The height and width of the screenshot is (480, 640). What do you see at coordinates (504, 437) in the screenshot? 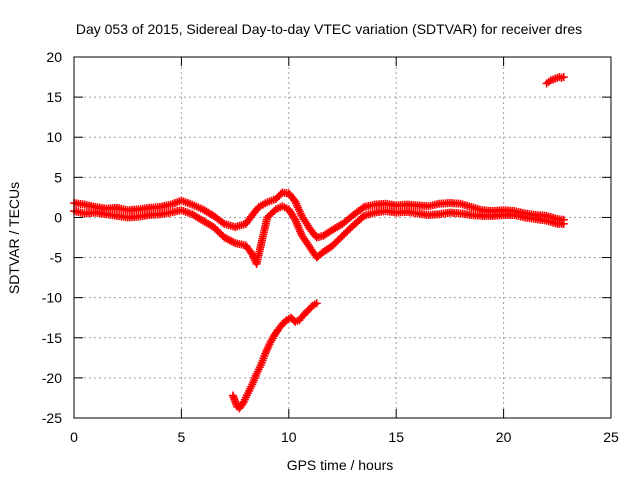
I see `x-tick-label: 20` at bounding box center [504, 437].